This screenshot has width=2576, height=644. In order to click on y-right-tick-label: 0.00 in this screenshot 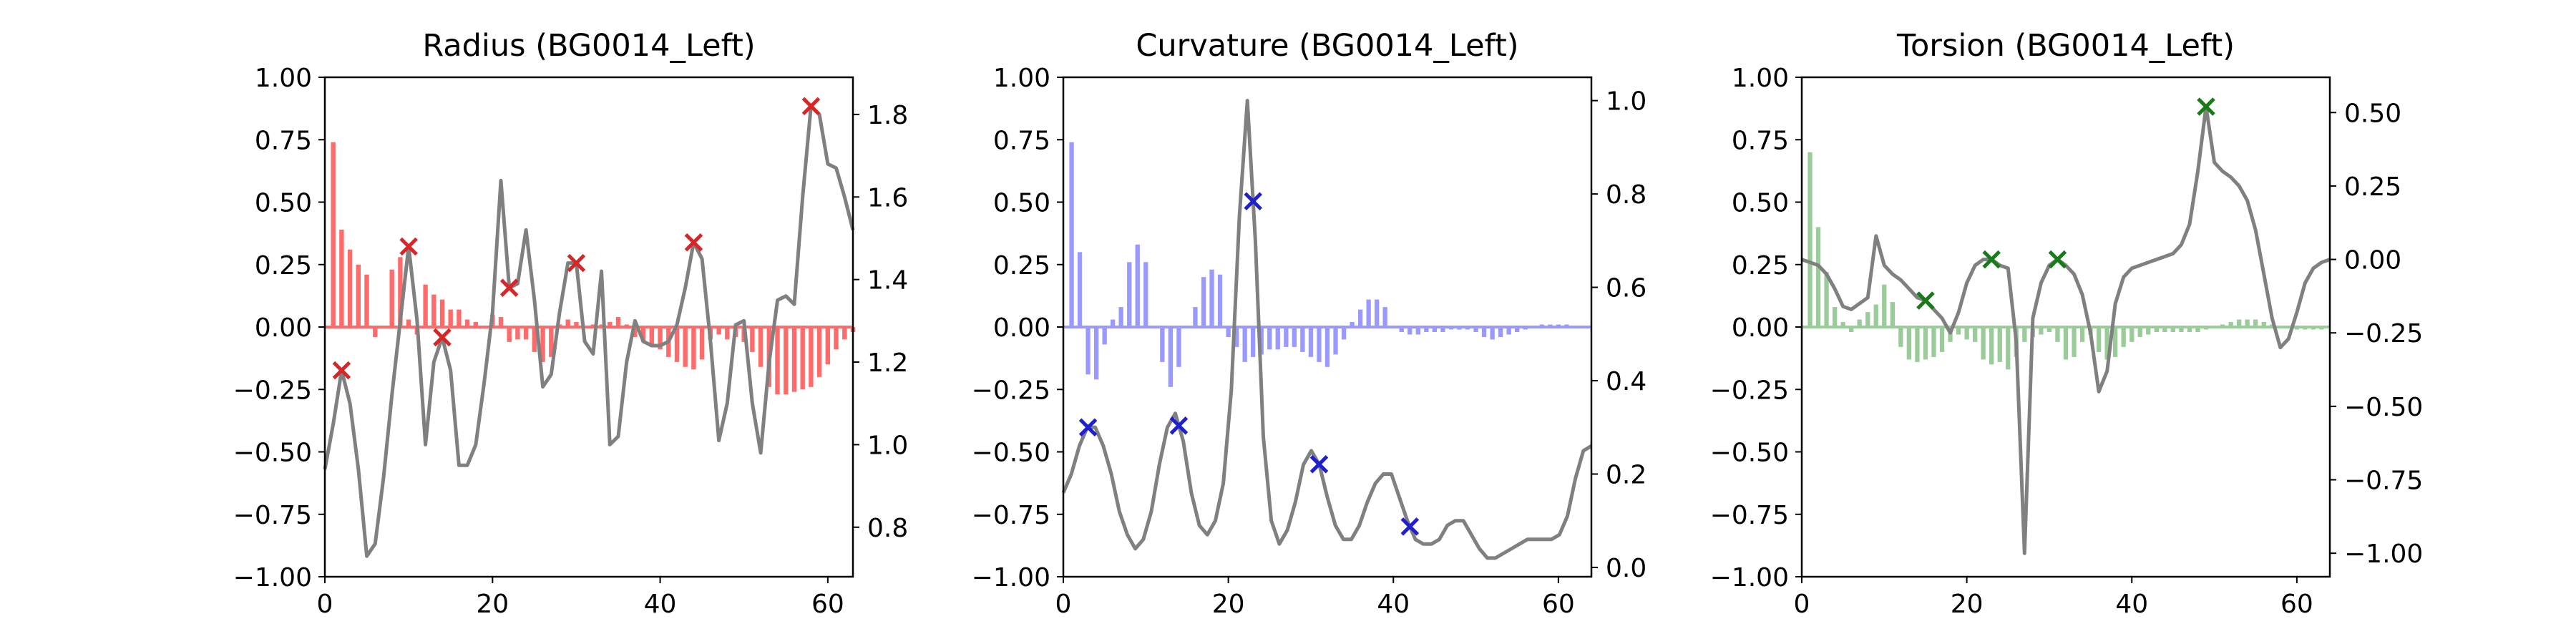, I will do `click(2372, 260)`.